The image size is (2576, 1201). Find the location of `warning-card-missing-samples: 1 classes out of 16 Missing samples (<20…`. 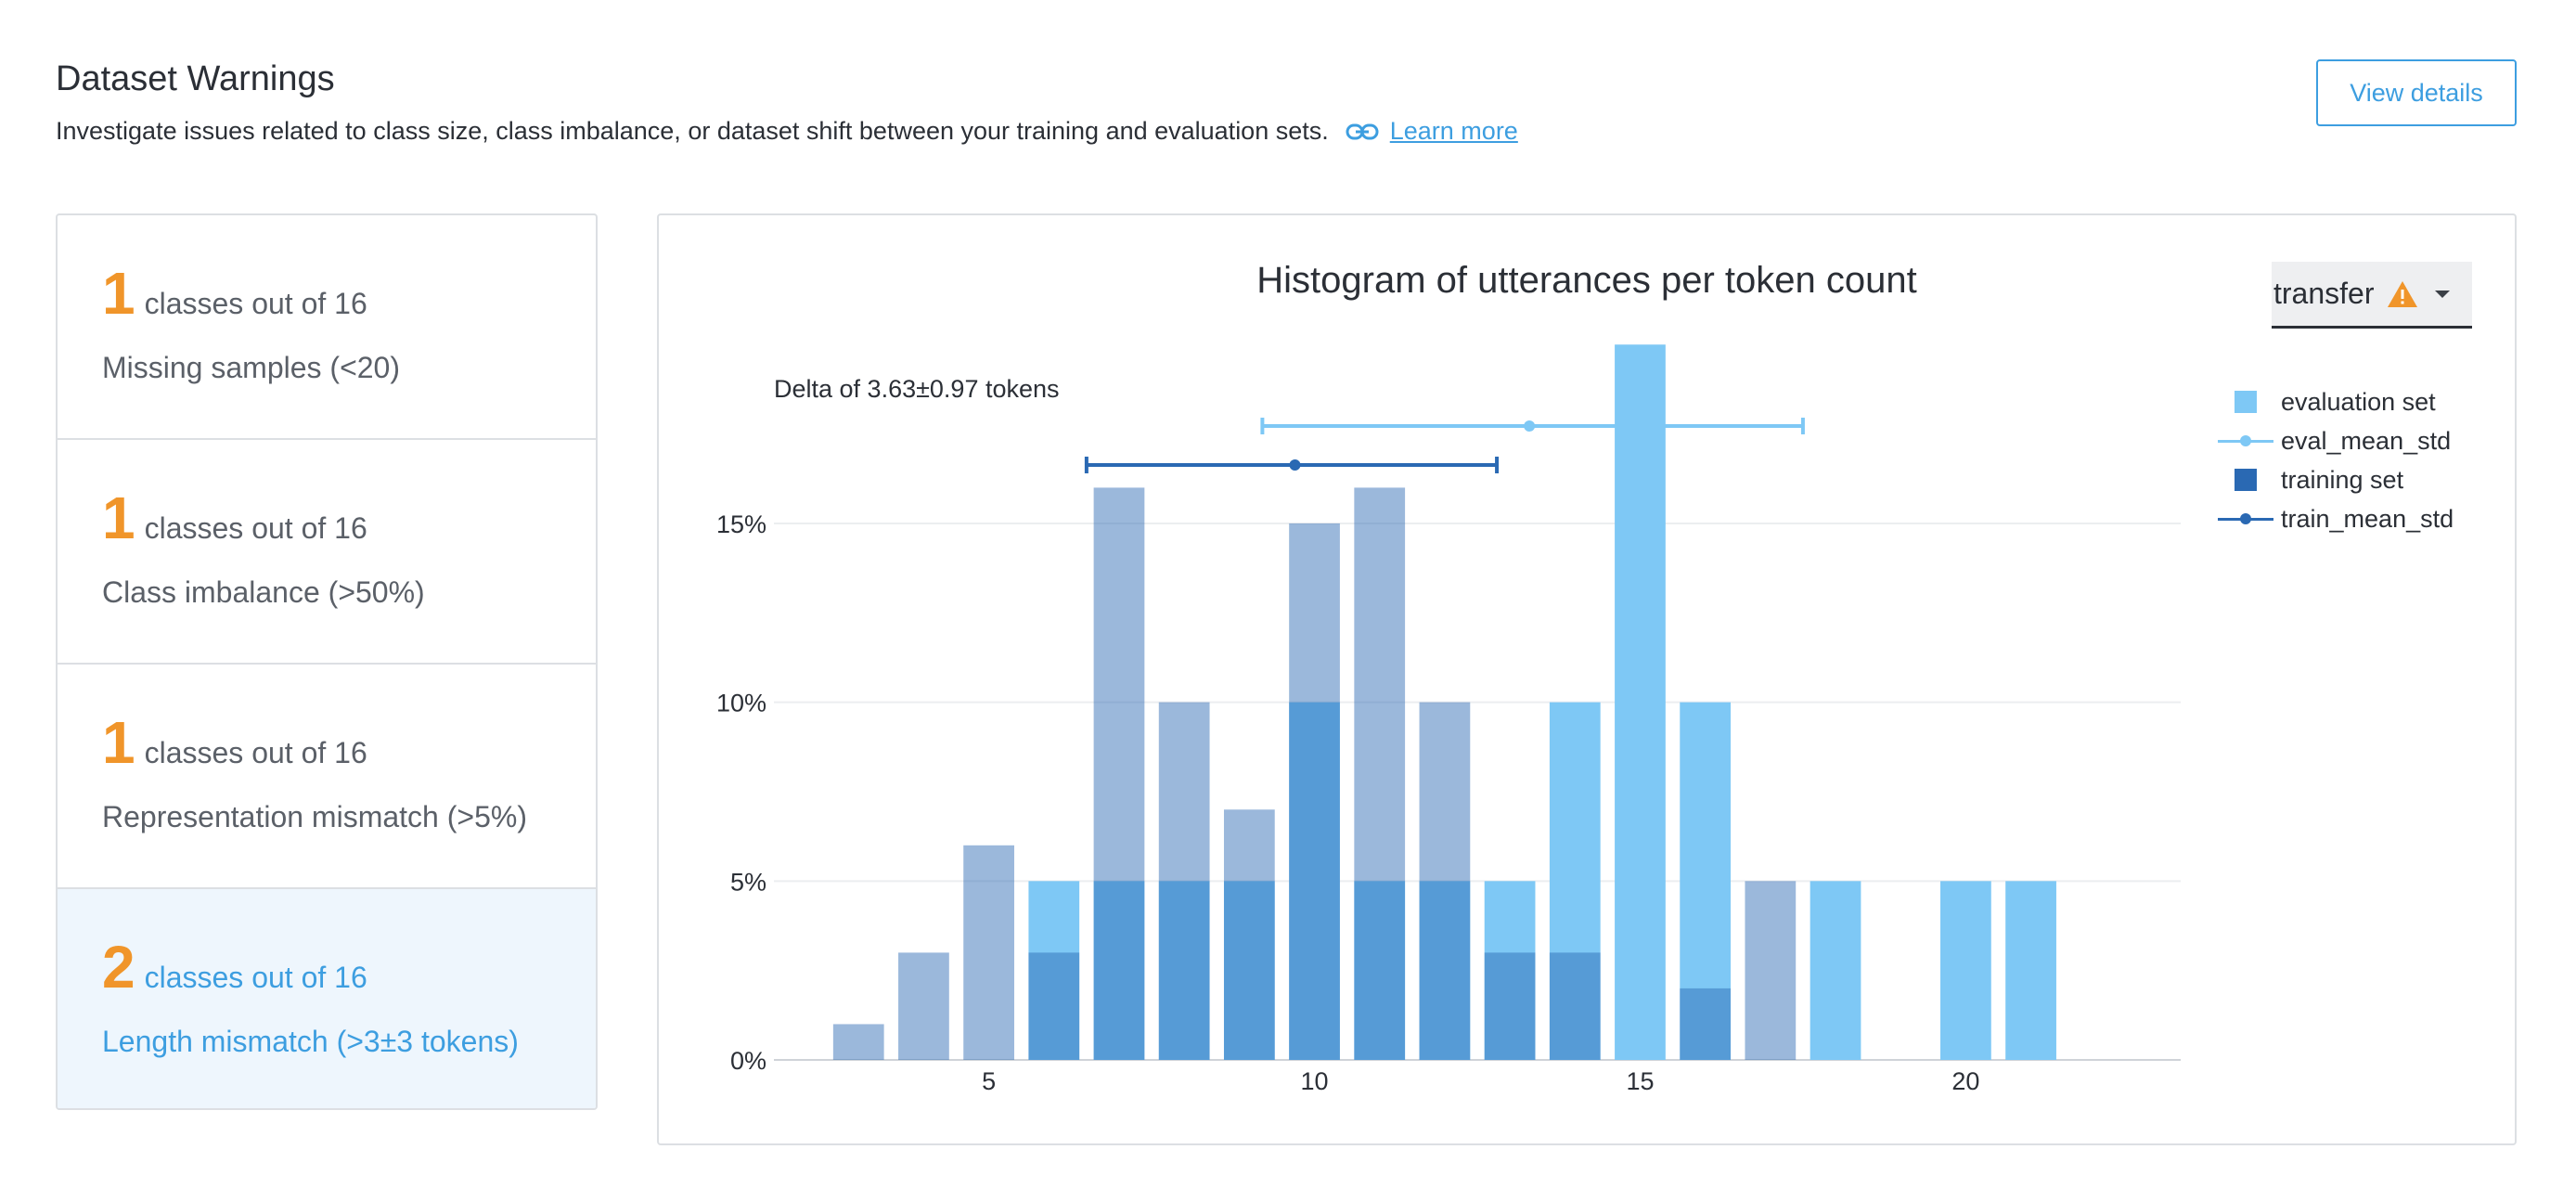

warning-card-missing-samples: 1 classes out of 16 Missing samples (<20… is located at coordinates (327, 328).